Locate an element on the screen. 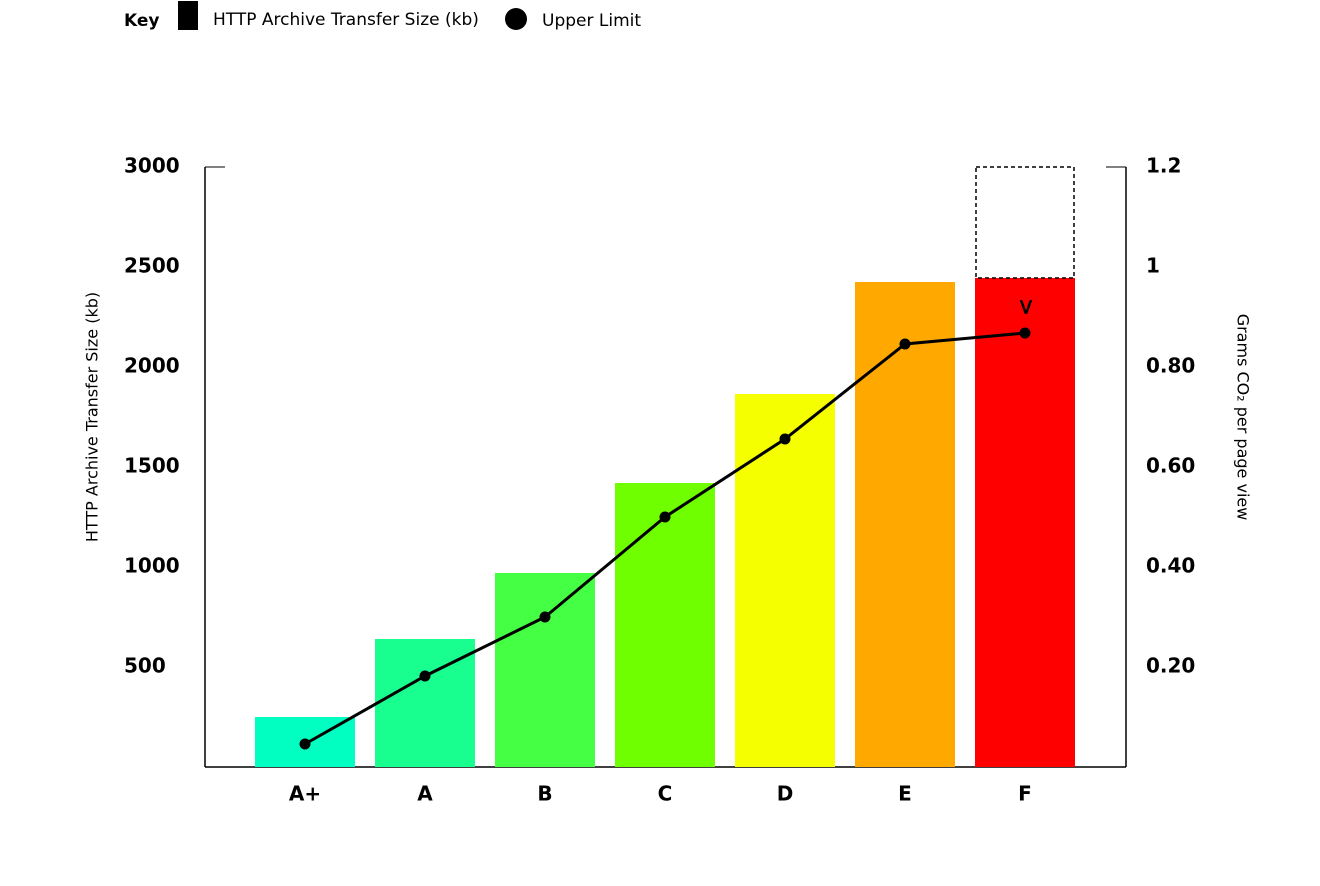 This screenshot has height=886, width=1320. legend-label: Upper Limit is located at coordinates (591, 21).